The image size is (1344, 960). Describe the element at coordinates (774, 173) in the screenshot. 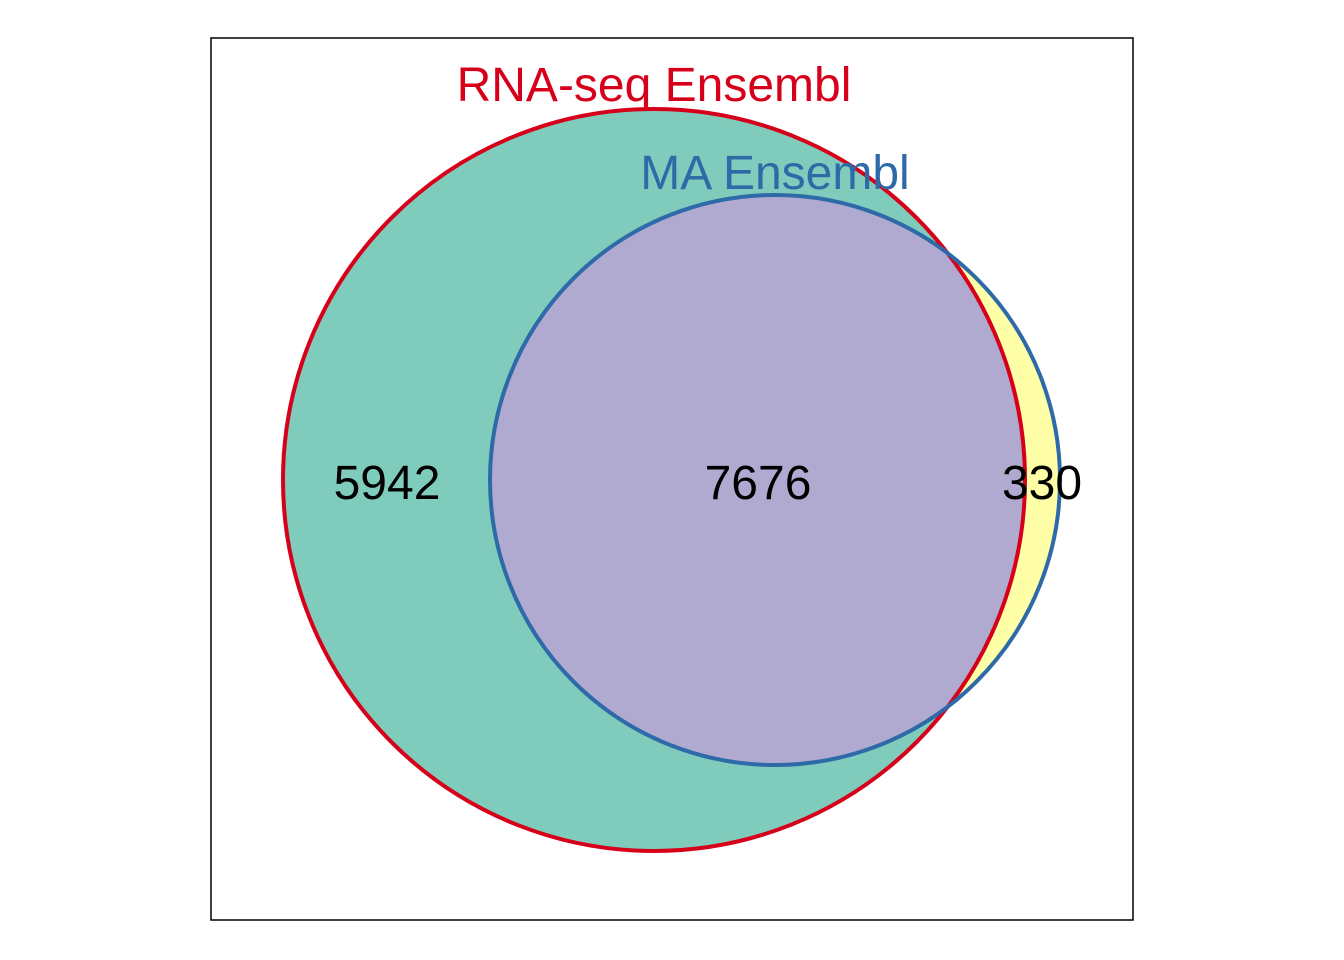

I see `set-b-label: MA Ensembl` at that location.